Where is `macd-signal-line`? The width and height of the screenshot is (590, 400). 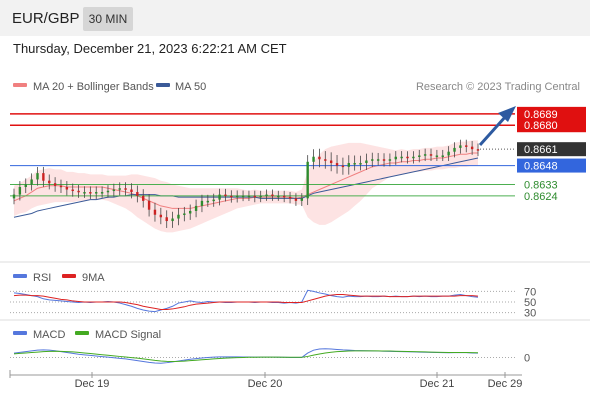 macd-signal-line is located at coordinates (246, 356).